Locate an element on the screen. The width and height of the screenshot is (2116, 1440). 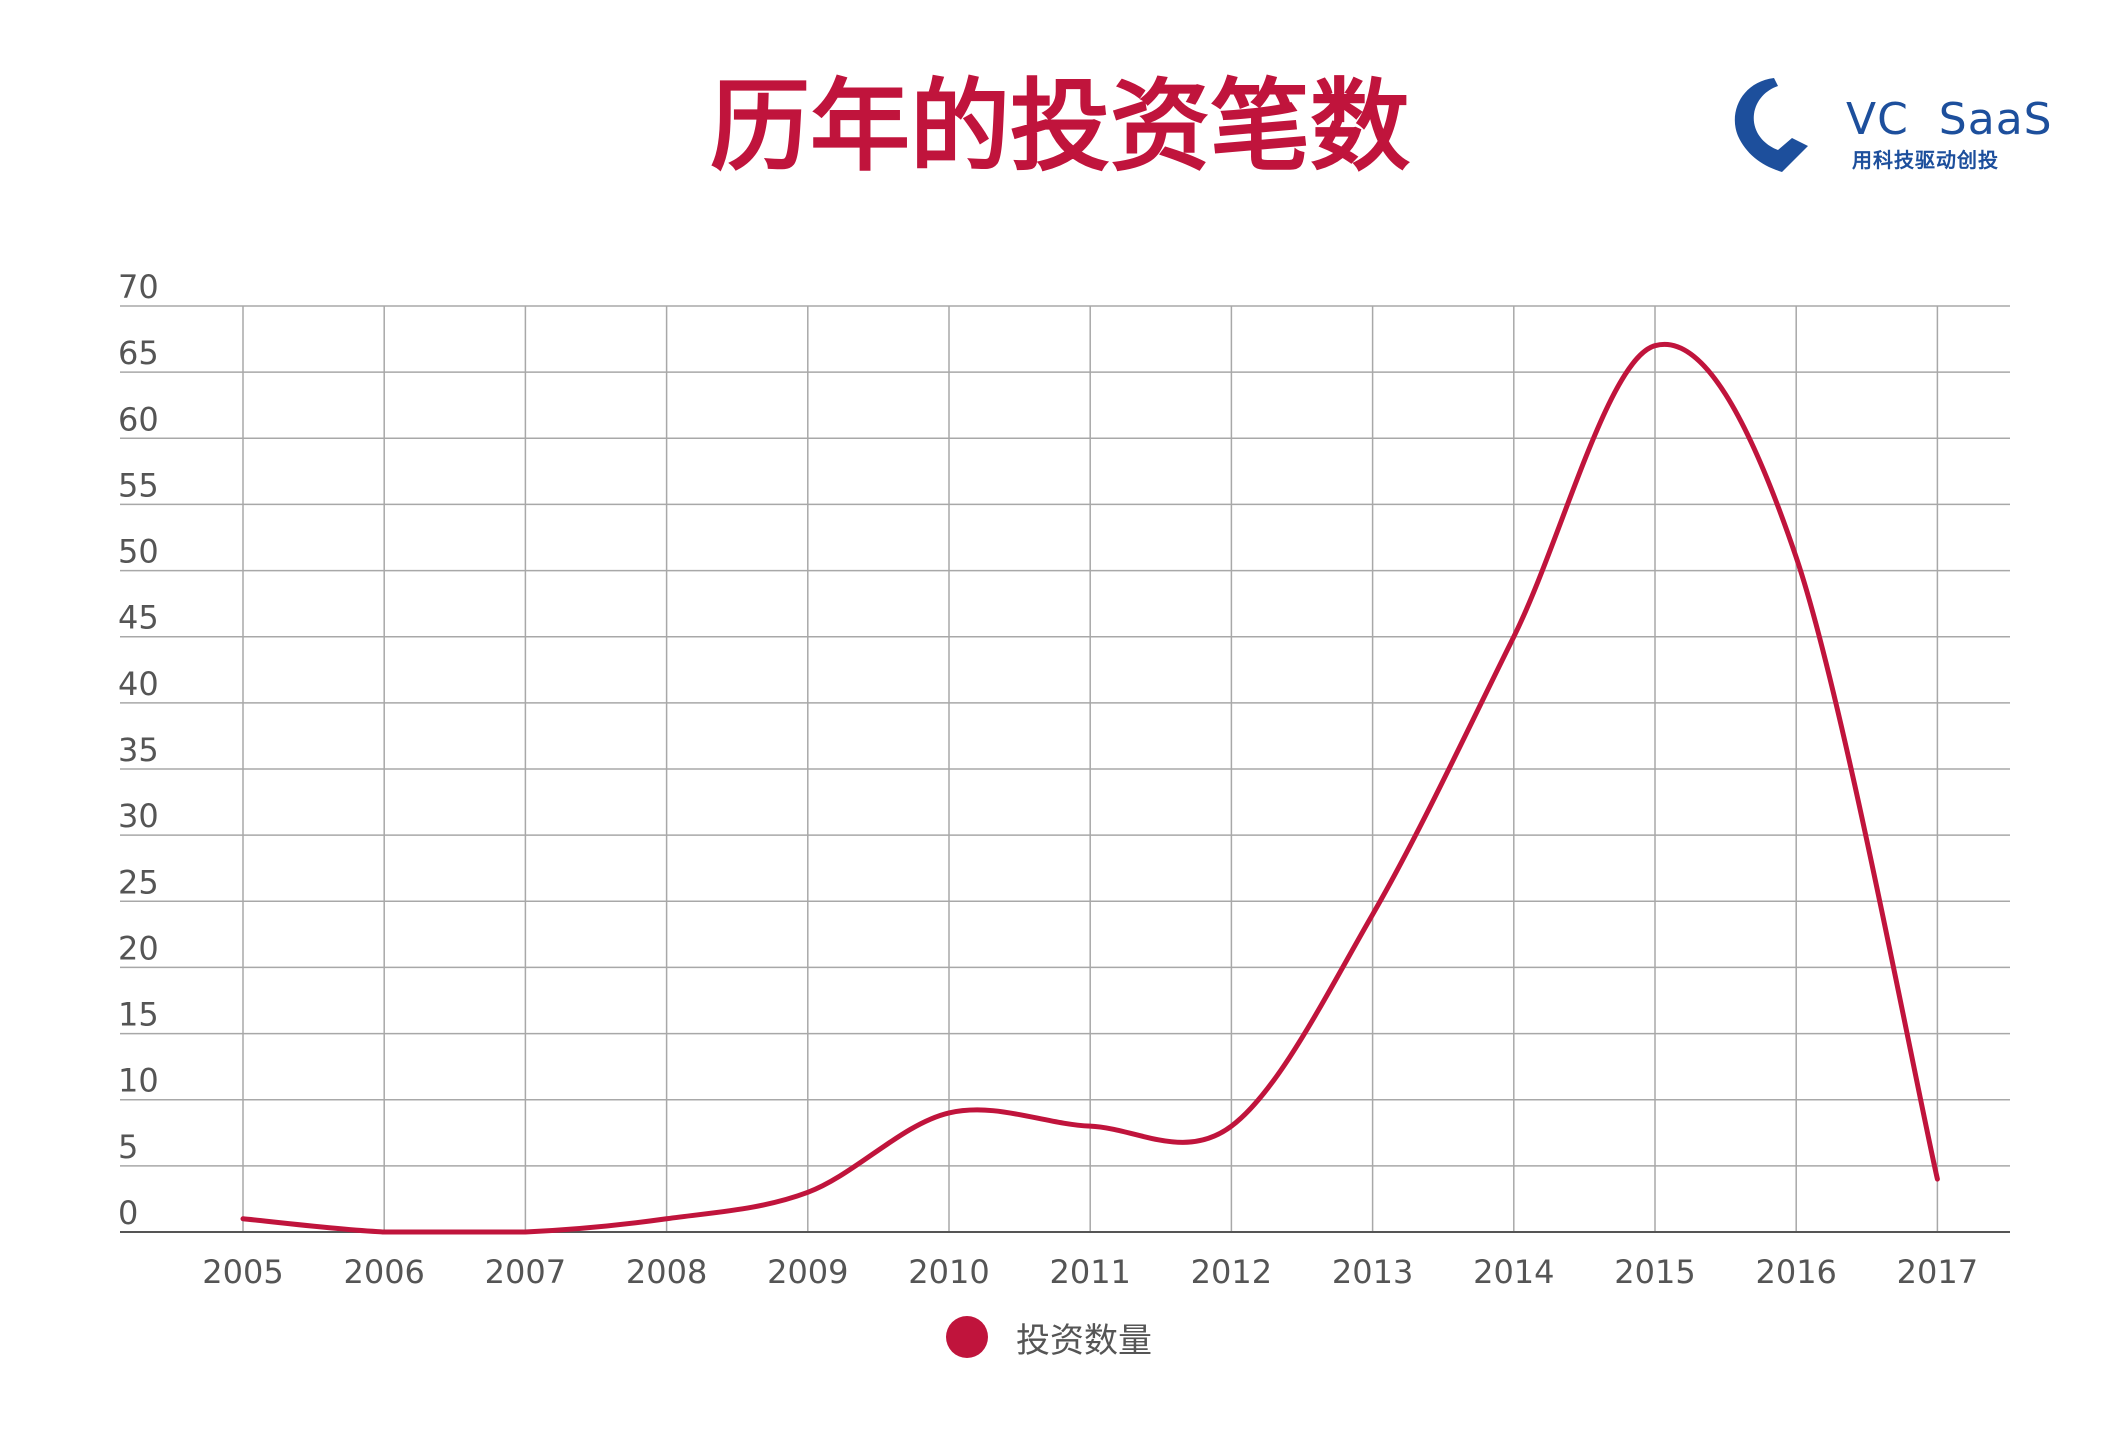
y-tick-label: 55 is located at coordinates (138, 485).